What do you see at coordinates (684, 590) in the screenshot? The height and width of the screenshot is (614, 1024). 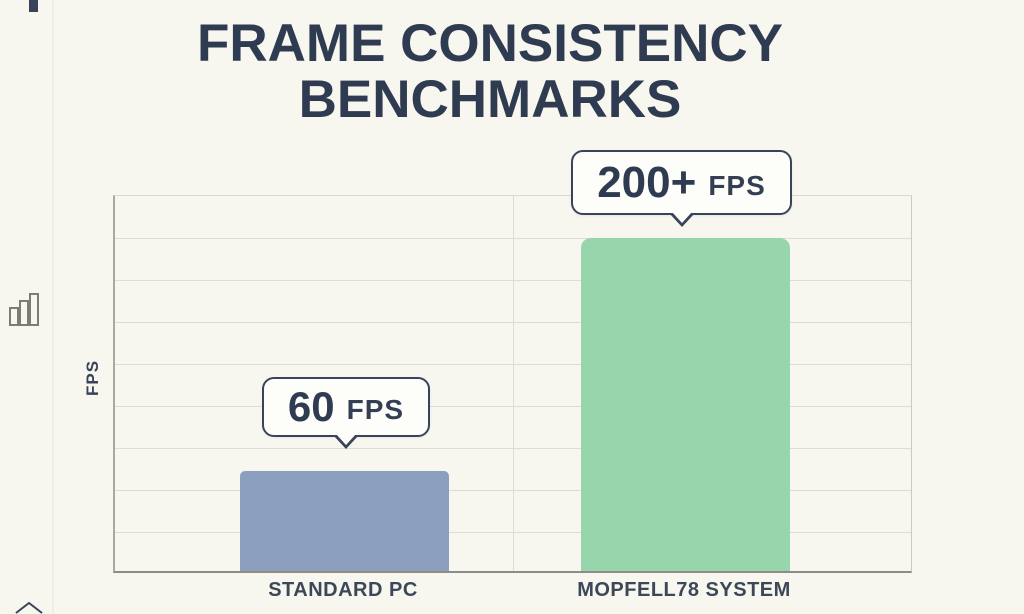 I see `x-label-mopfell78-system: MOPFELL78 SYSTEM` at bounding box center [684, 590].